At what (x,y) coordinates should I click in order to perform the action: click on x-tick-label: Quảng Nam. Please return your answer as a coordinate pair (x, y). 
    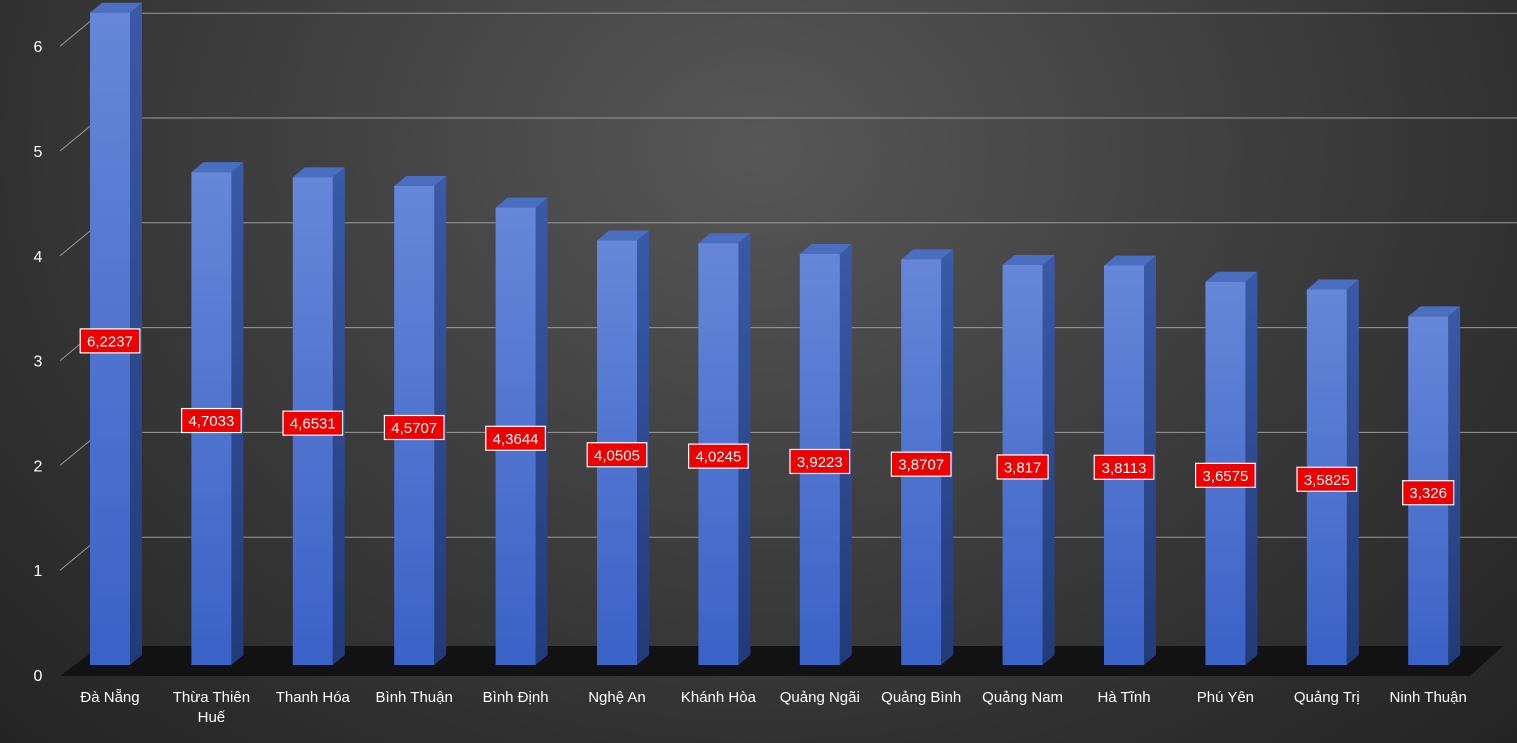
    Looking at the image, I should click on (1022, 697).